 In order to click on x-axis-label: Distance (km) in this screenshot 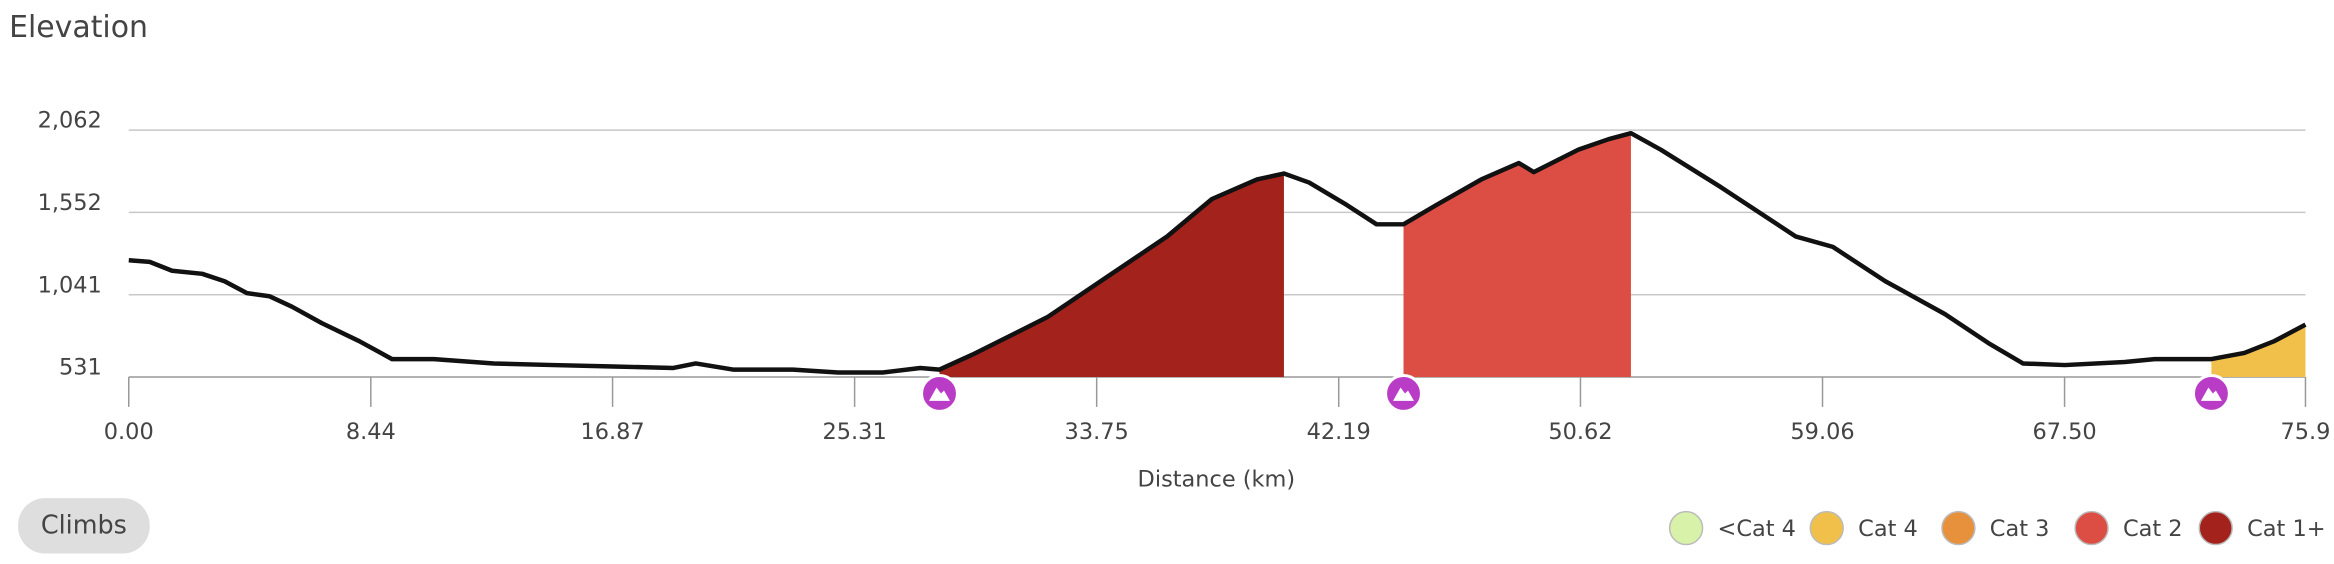, I will do `click(1217, 480)`.